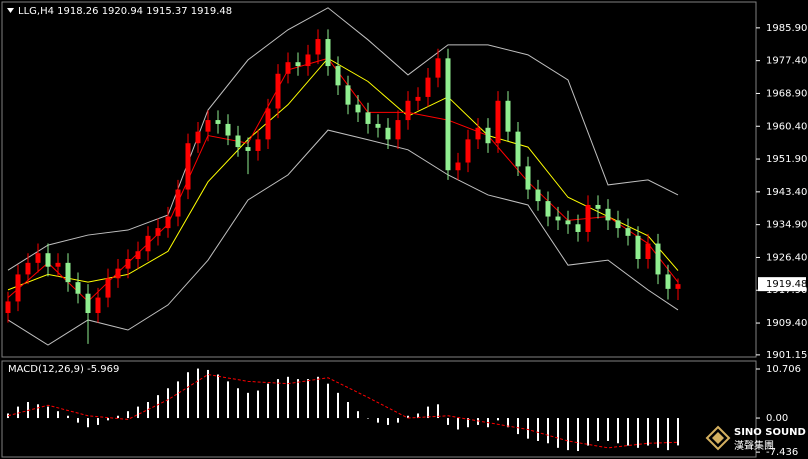  I want to click on logo-name: SINO SOUND, so click(770, 432).